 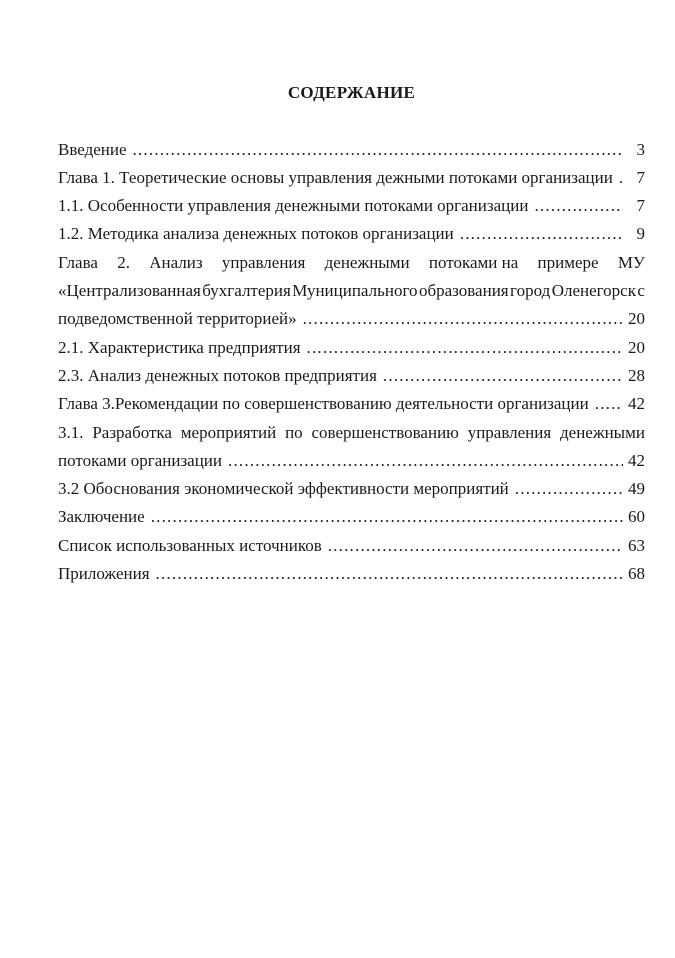 I want to click on toc-page-number: 28, so click(x=636, y=375).